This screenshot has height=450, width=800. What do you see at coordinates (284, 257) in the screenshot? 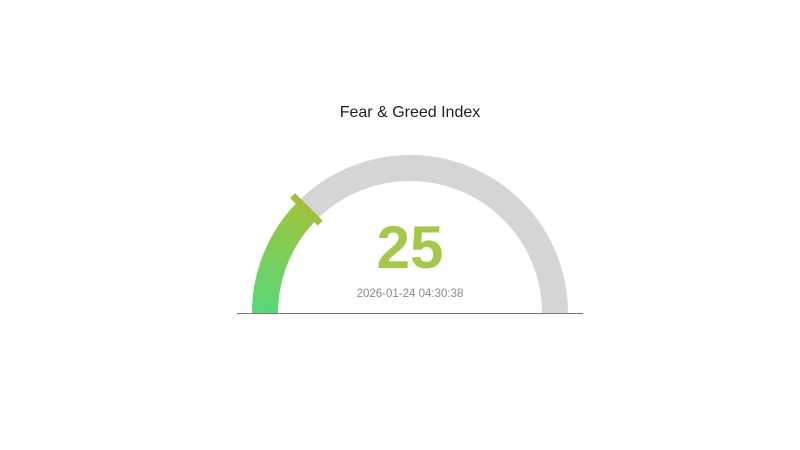
I see `gauge-progress-arc` at bounding box center [284, 257].